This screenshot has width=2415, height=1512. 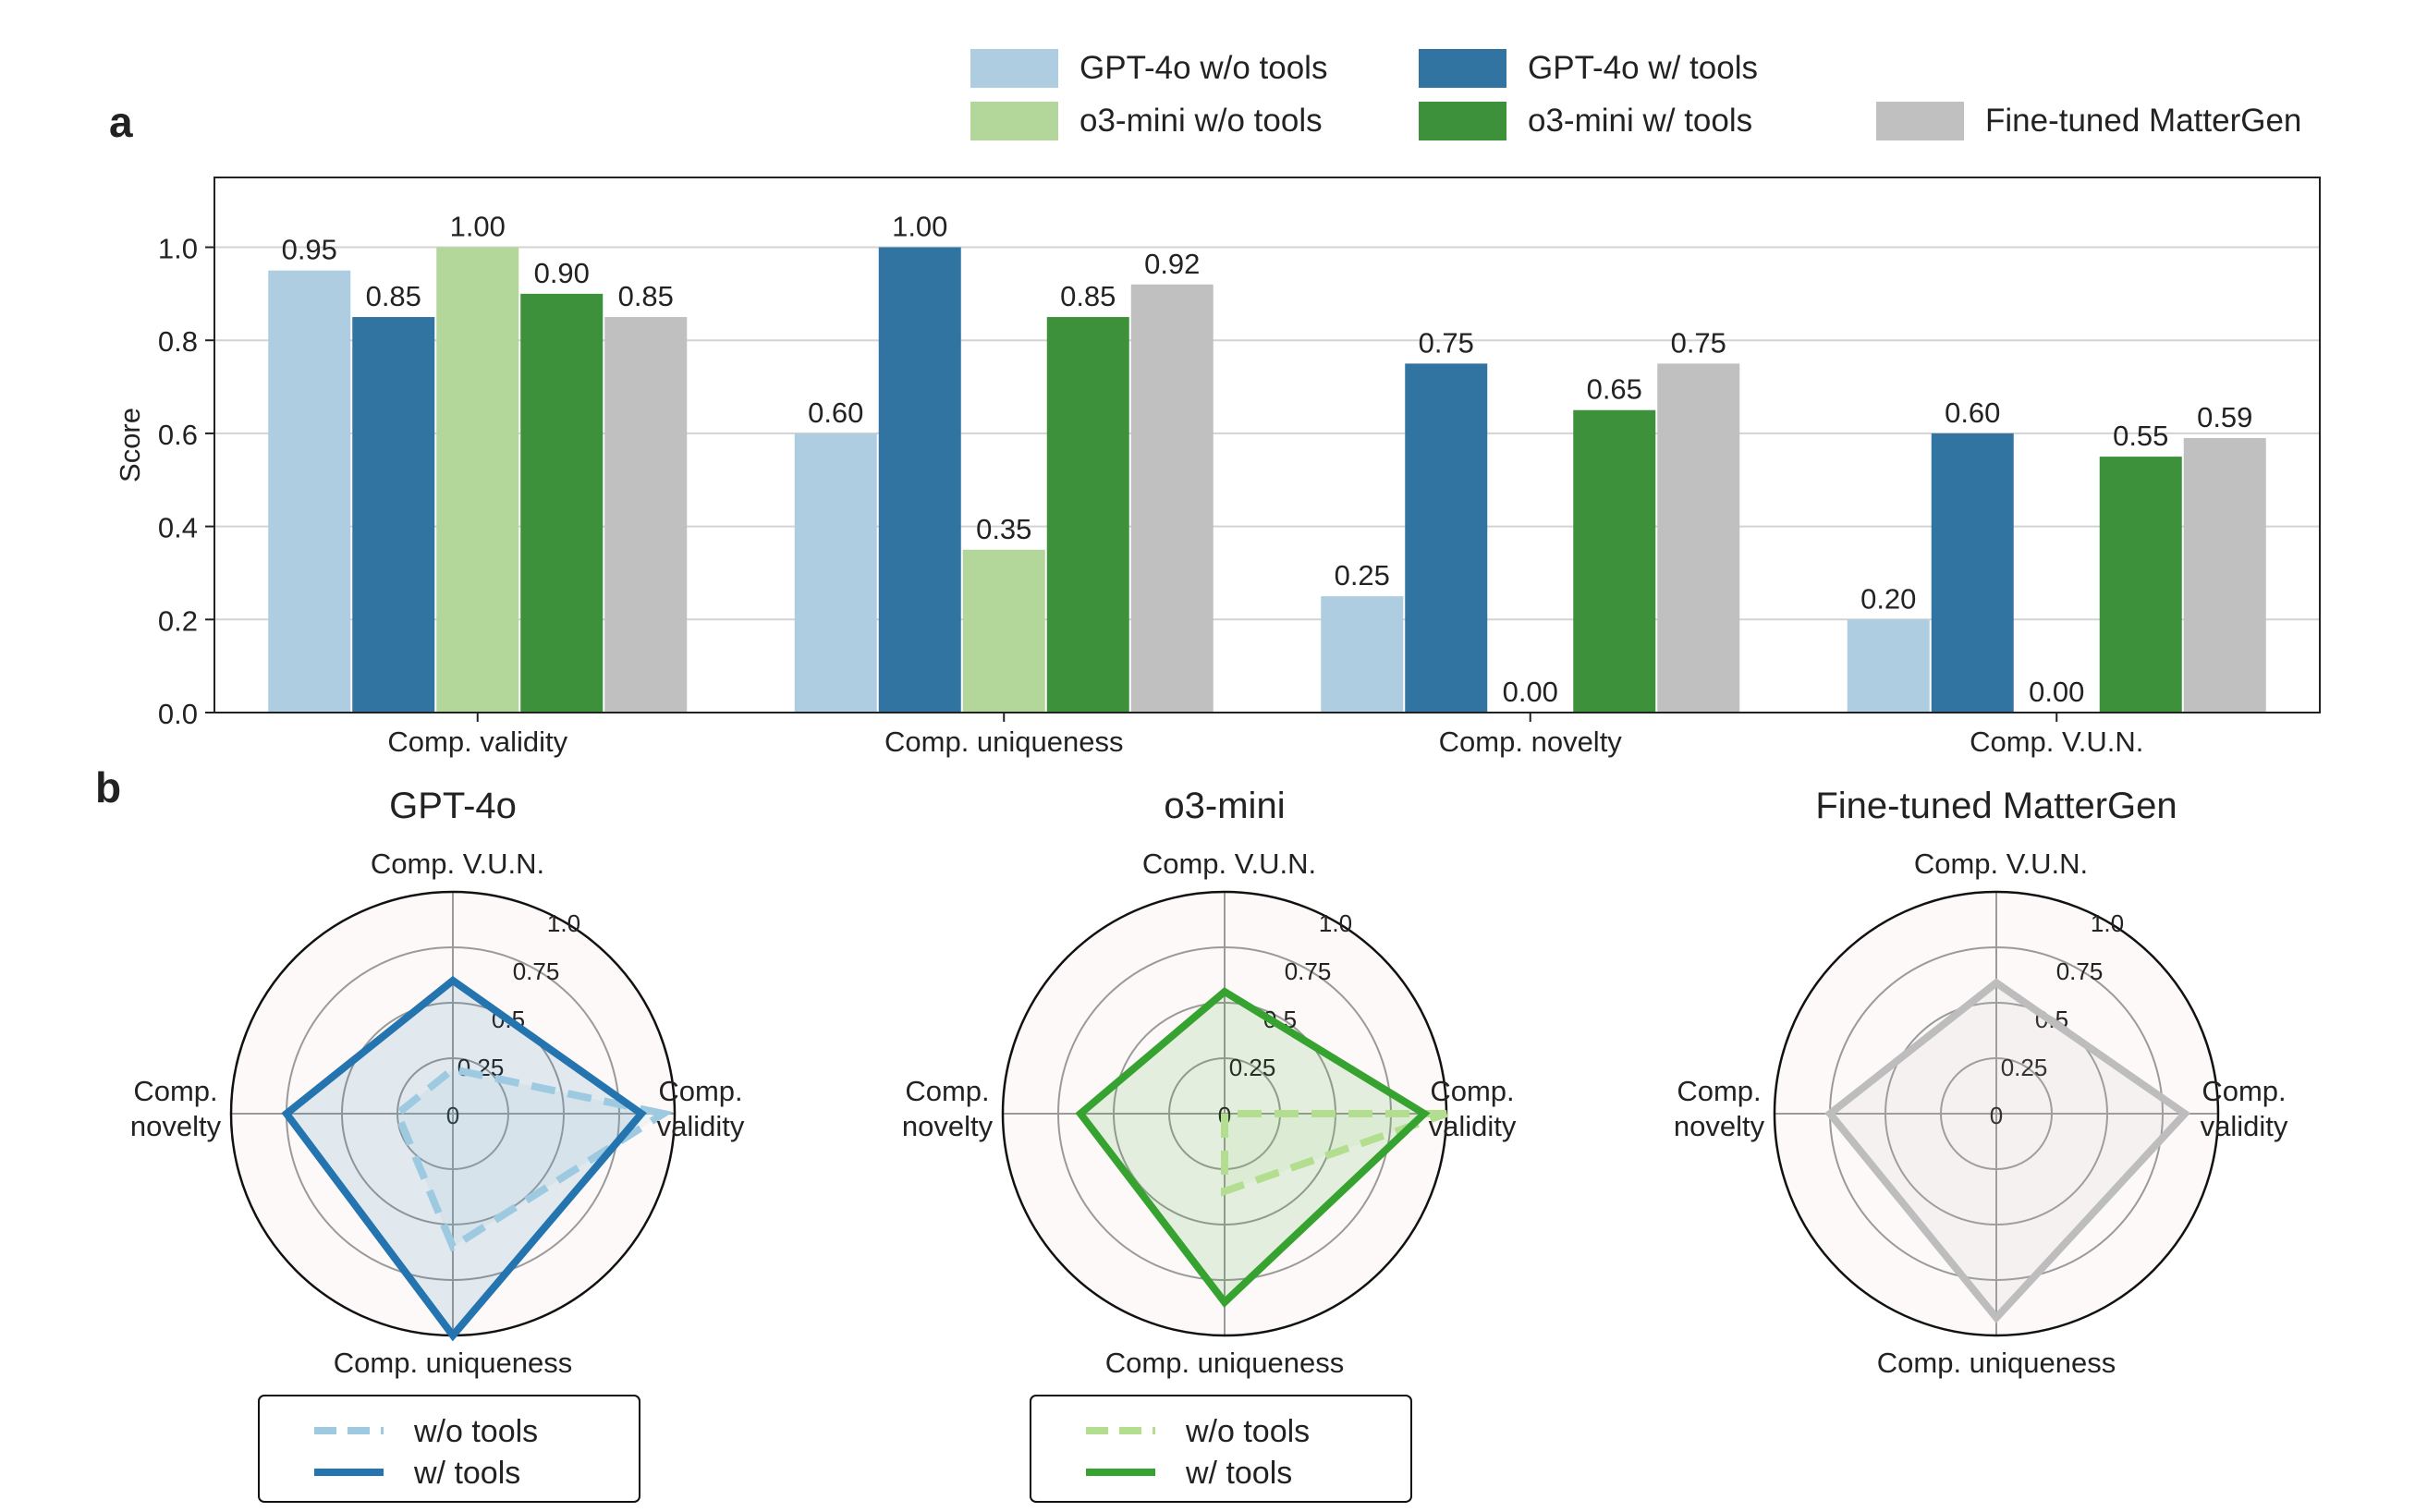 What do you see at coordinates (562, 503) in the screenshot?
I see `bar-o3-mini-w-tools-comp-validity` at bounding box center [562, 503].